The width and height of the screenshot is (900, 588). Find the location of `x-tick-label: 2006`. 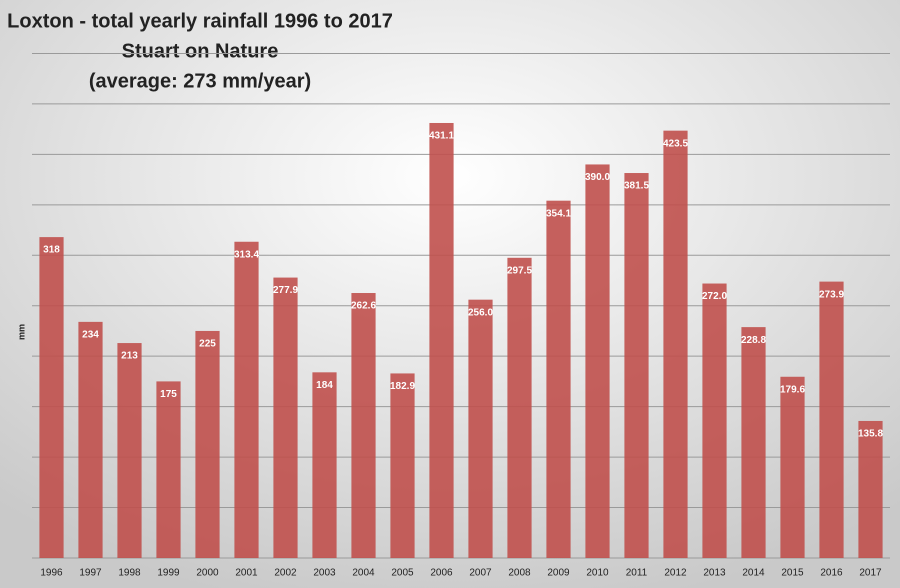

x-tick-label: 2006 is located at coordinates (441, 573).